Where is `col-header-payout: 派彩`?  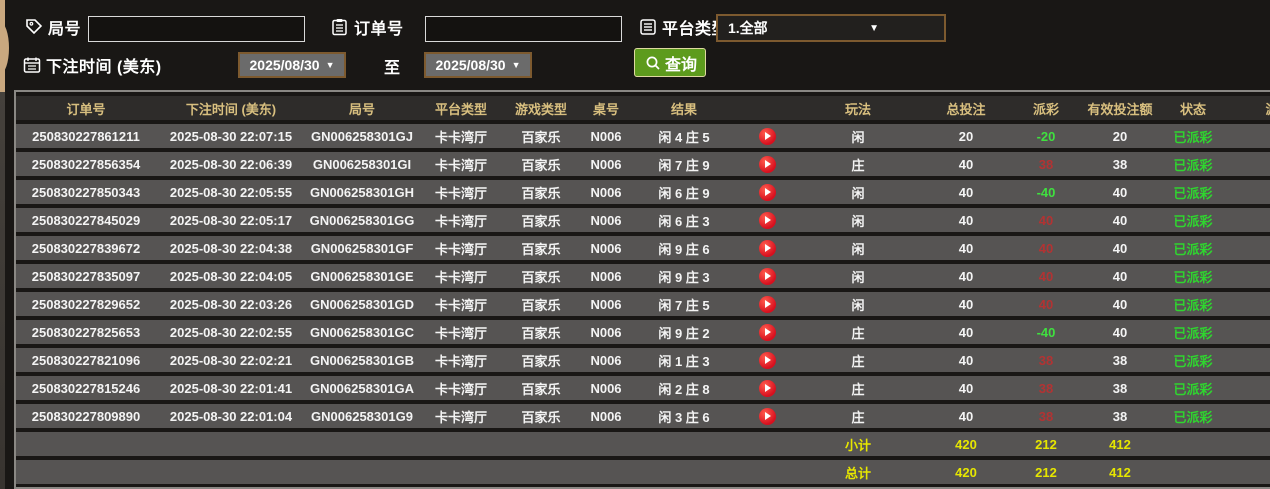 col-header-payout: 派彩 is located at coordinates (1046, 108).